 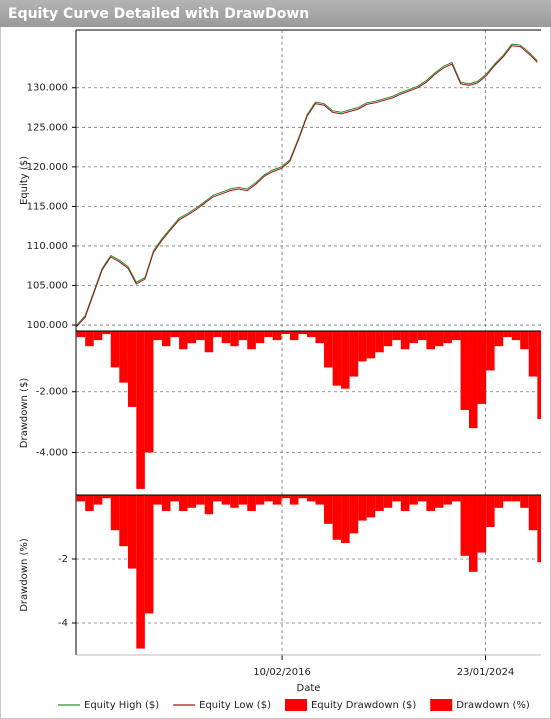 I want to click on y-tick-label: 110.000, so click(x=47, y=246).